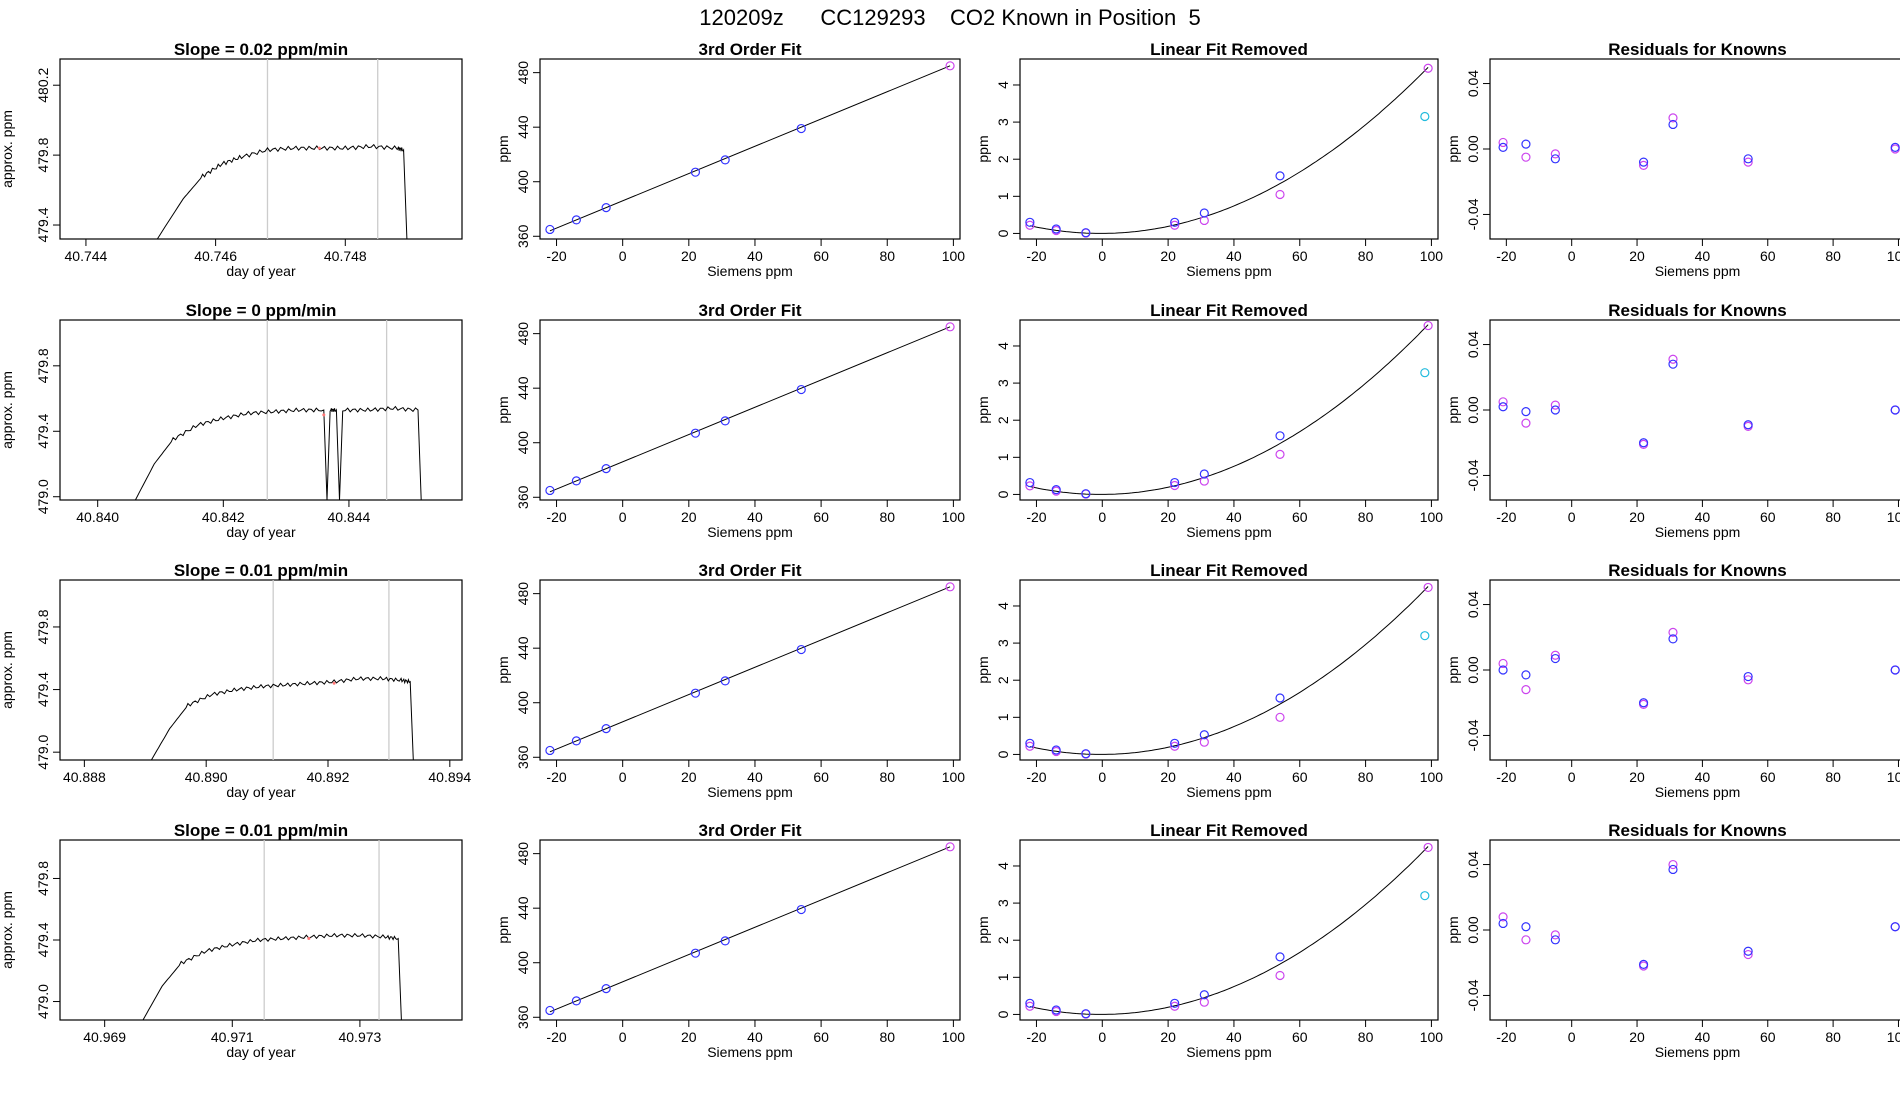 The height and width of the screenshot is (1100, 1900). I want to click on panel-title: Residuals for Knowns, so click(1697, 310).